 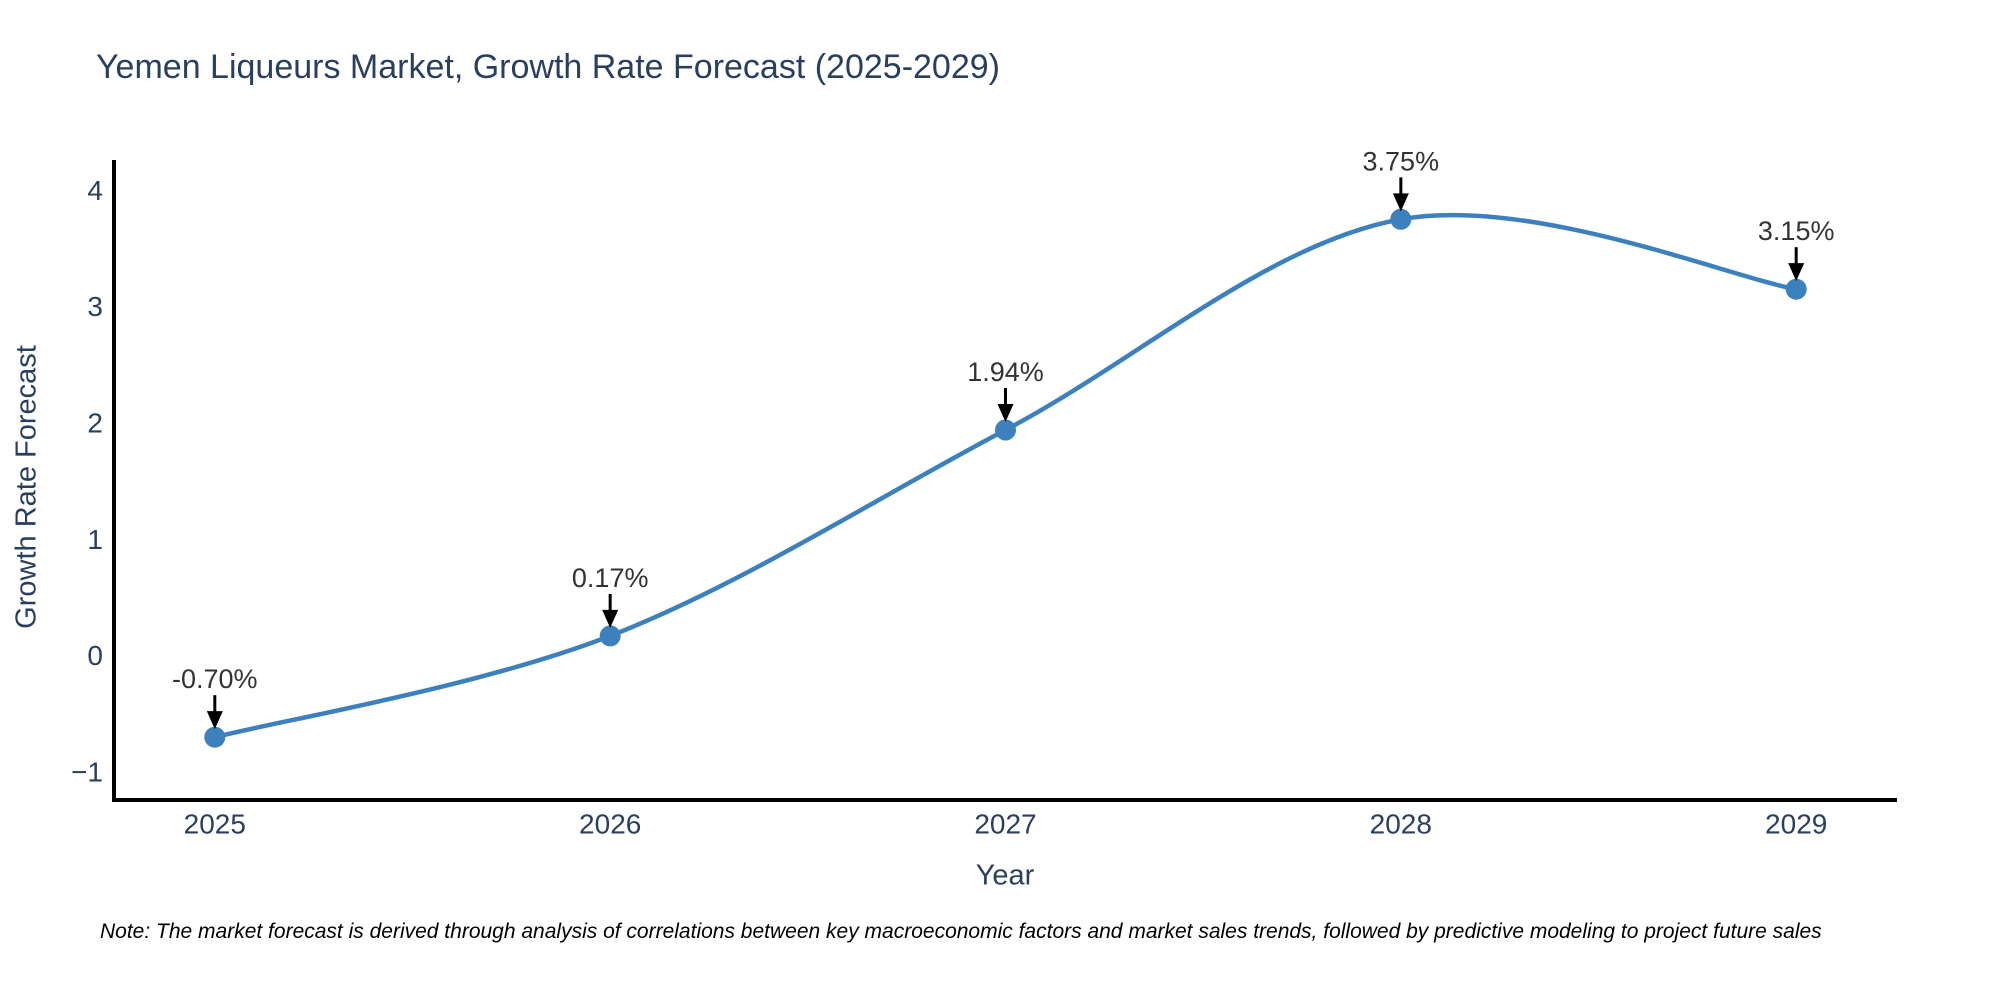 I want to click on y-tick-label: 4, so click(x=95, y=190).